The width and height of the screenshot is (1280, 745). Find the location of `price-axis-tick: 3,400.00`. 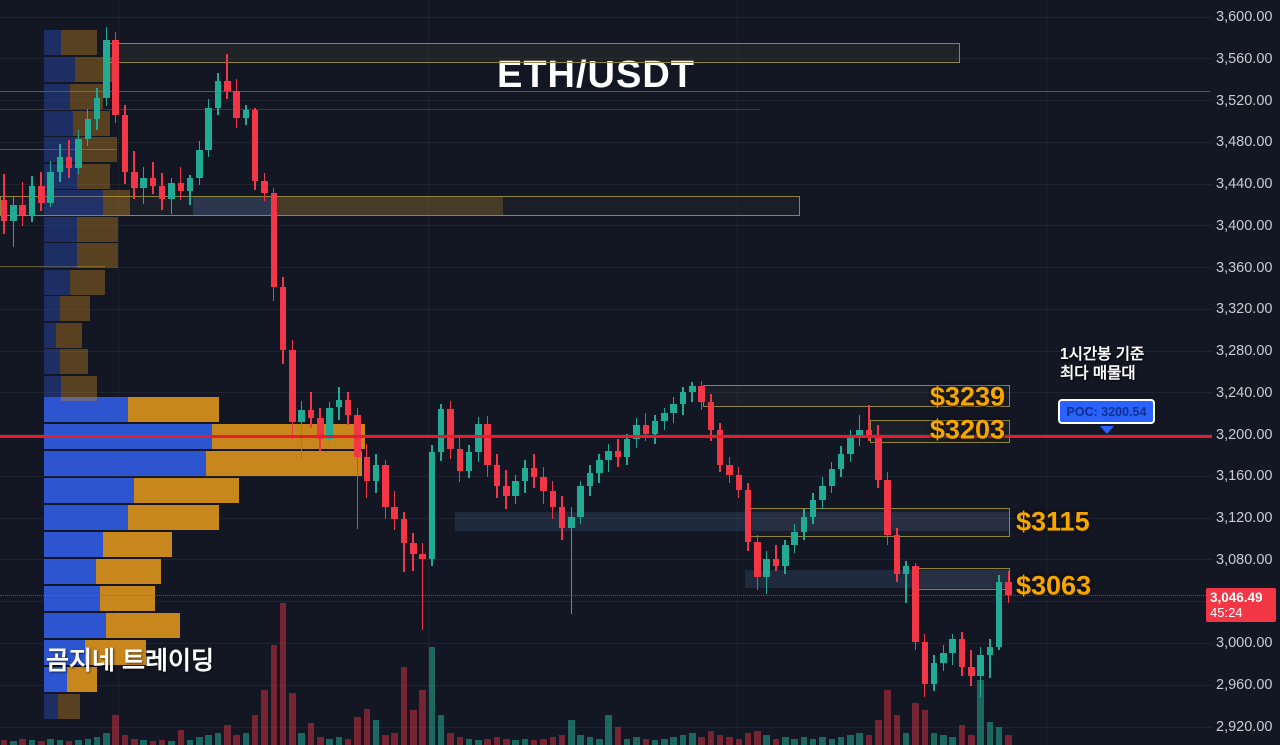

price-axis-tick: 3,400.00 is located at coordinates (1244, 225).